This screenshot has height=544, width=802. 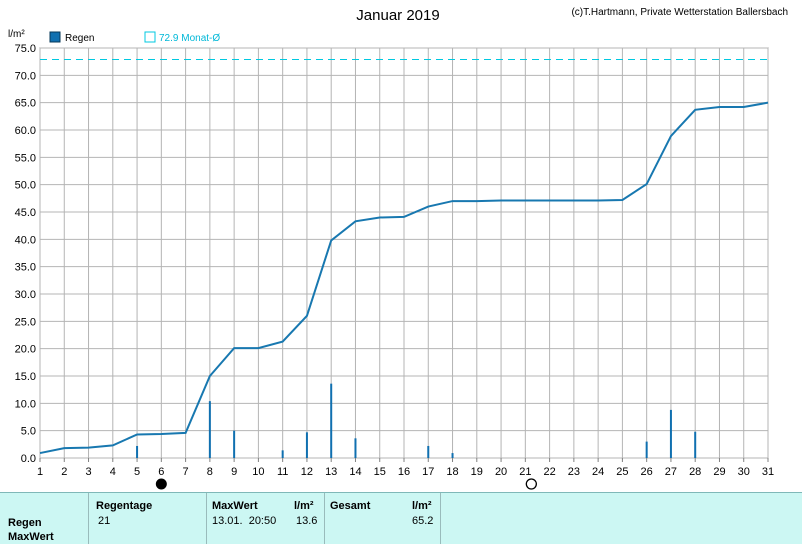 I want to click on y-tick-label: 20.0, so click(x=25, y=350).